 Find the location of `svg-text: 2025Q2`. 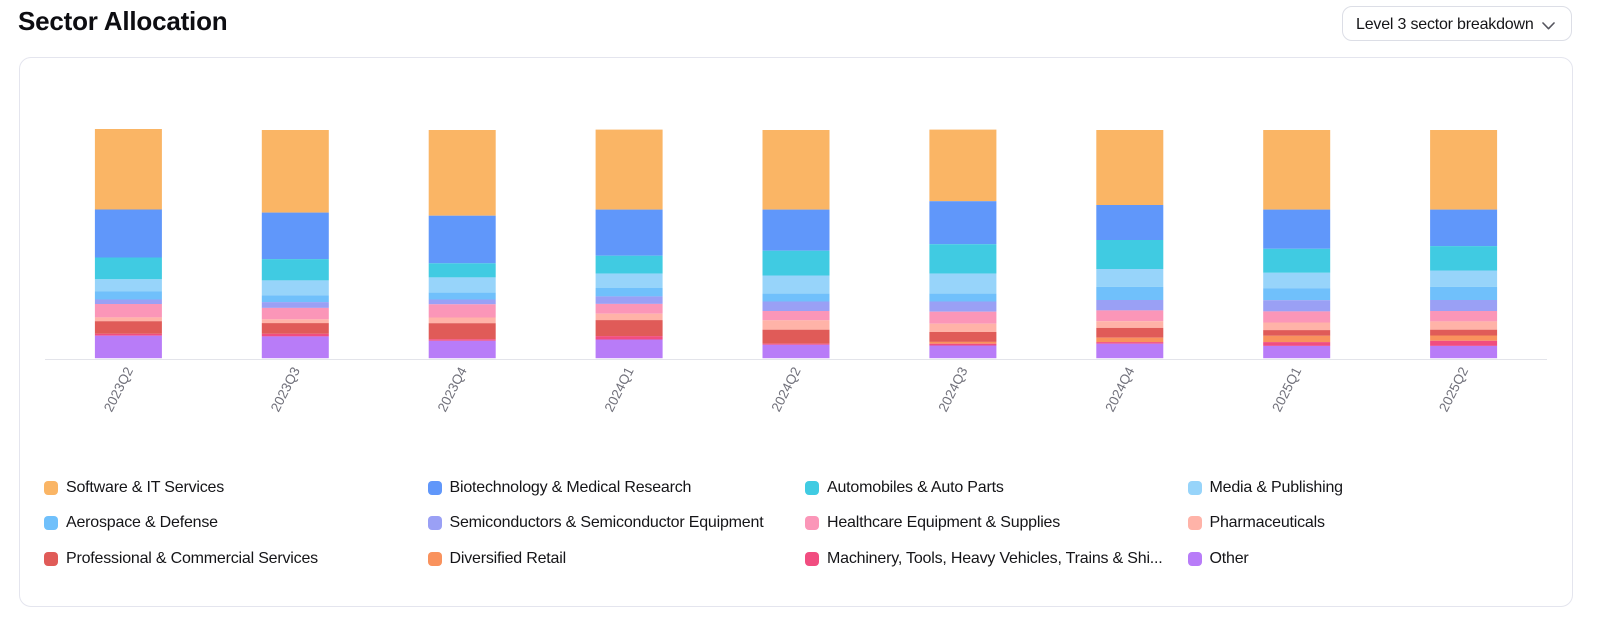

svg-text: 2025Q2 is located at coordinates (1453, 390).